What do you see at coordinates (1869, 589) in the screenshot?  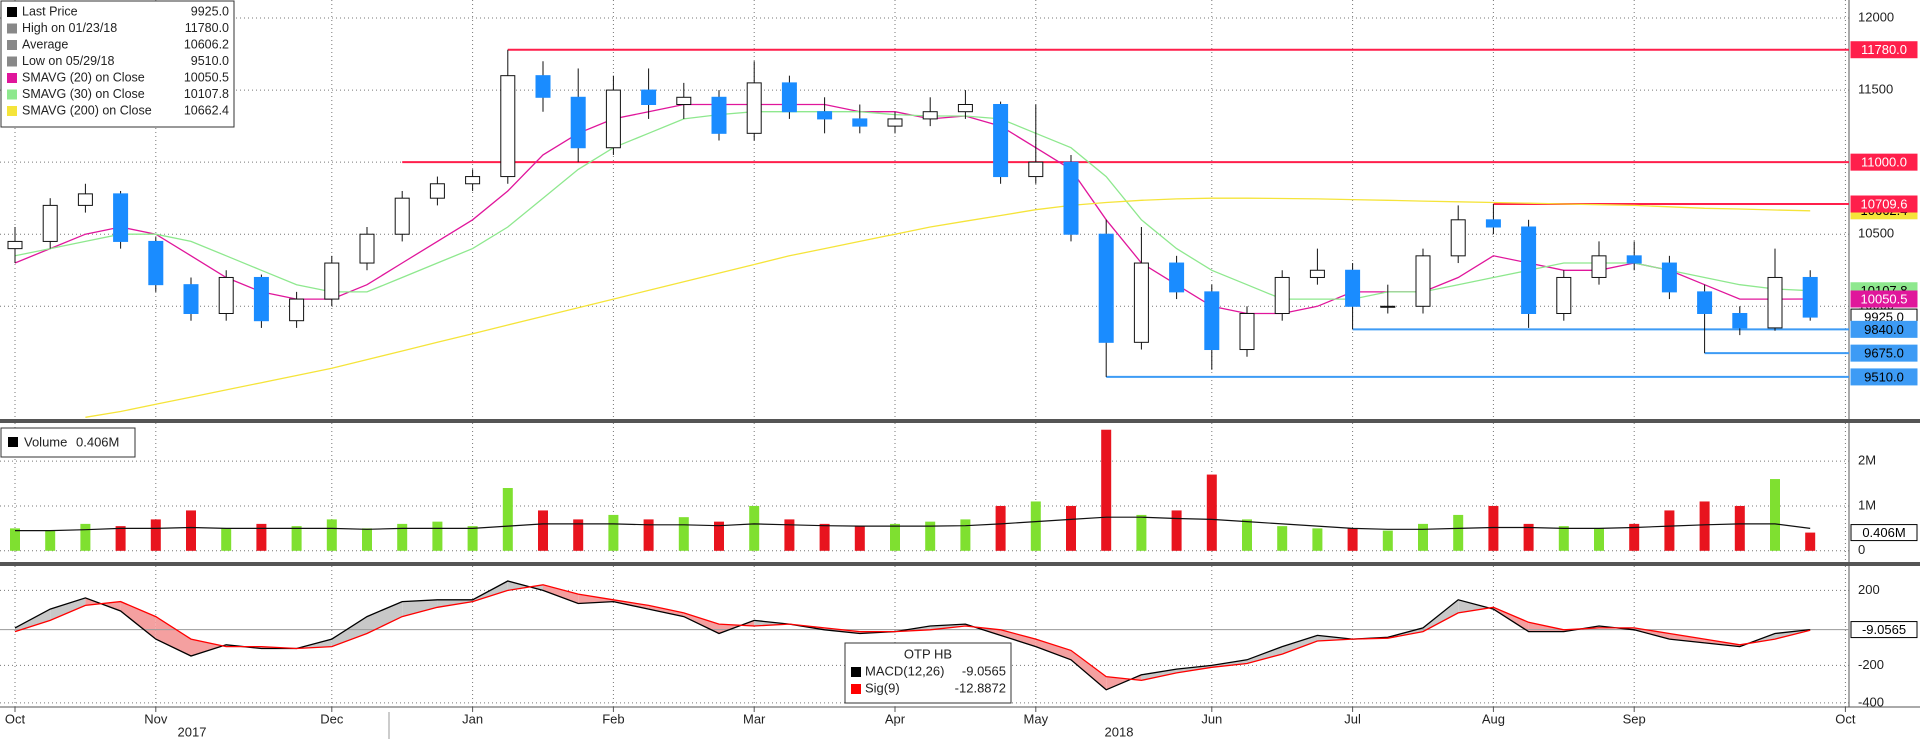 I see `y-tick-label: 200` at bounding box center [1869, 589].